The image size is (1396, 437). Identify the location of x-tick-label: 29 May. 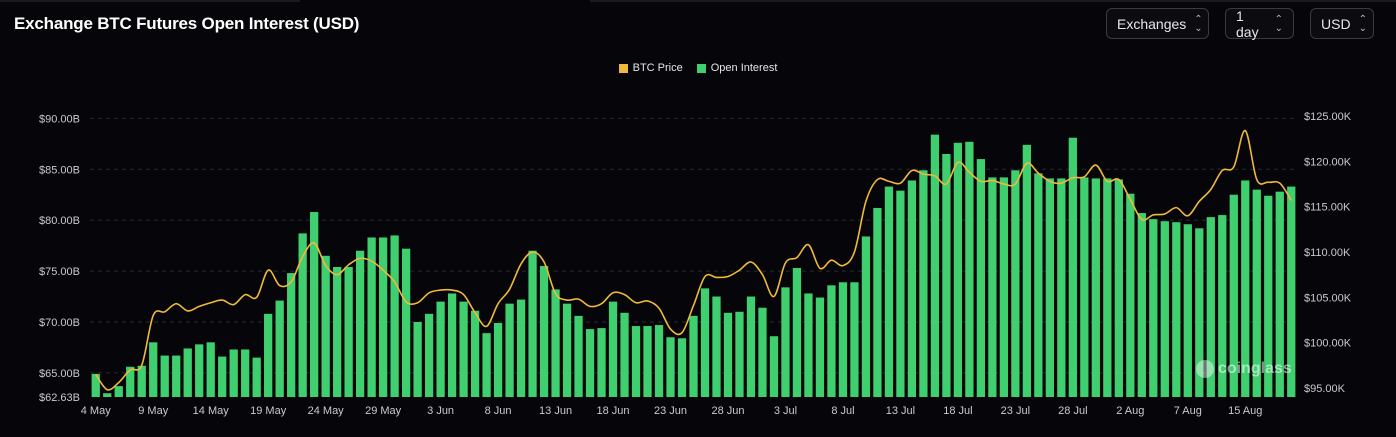
(383, 411).